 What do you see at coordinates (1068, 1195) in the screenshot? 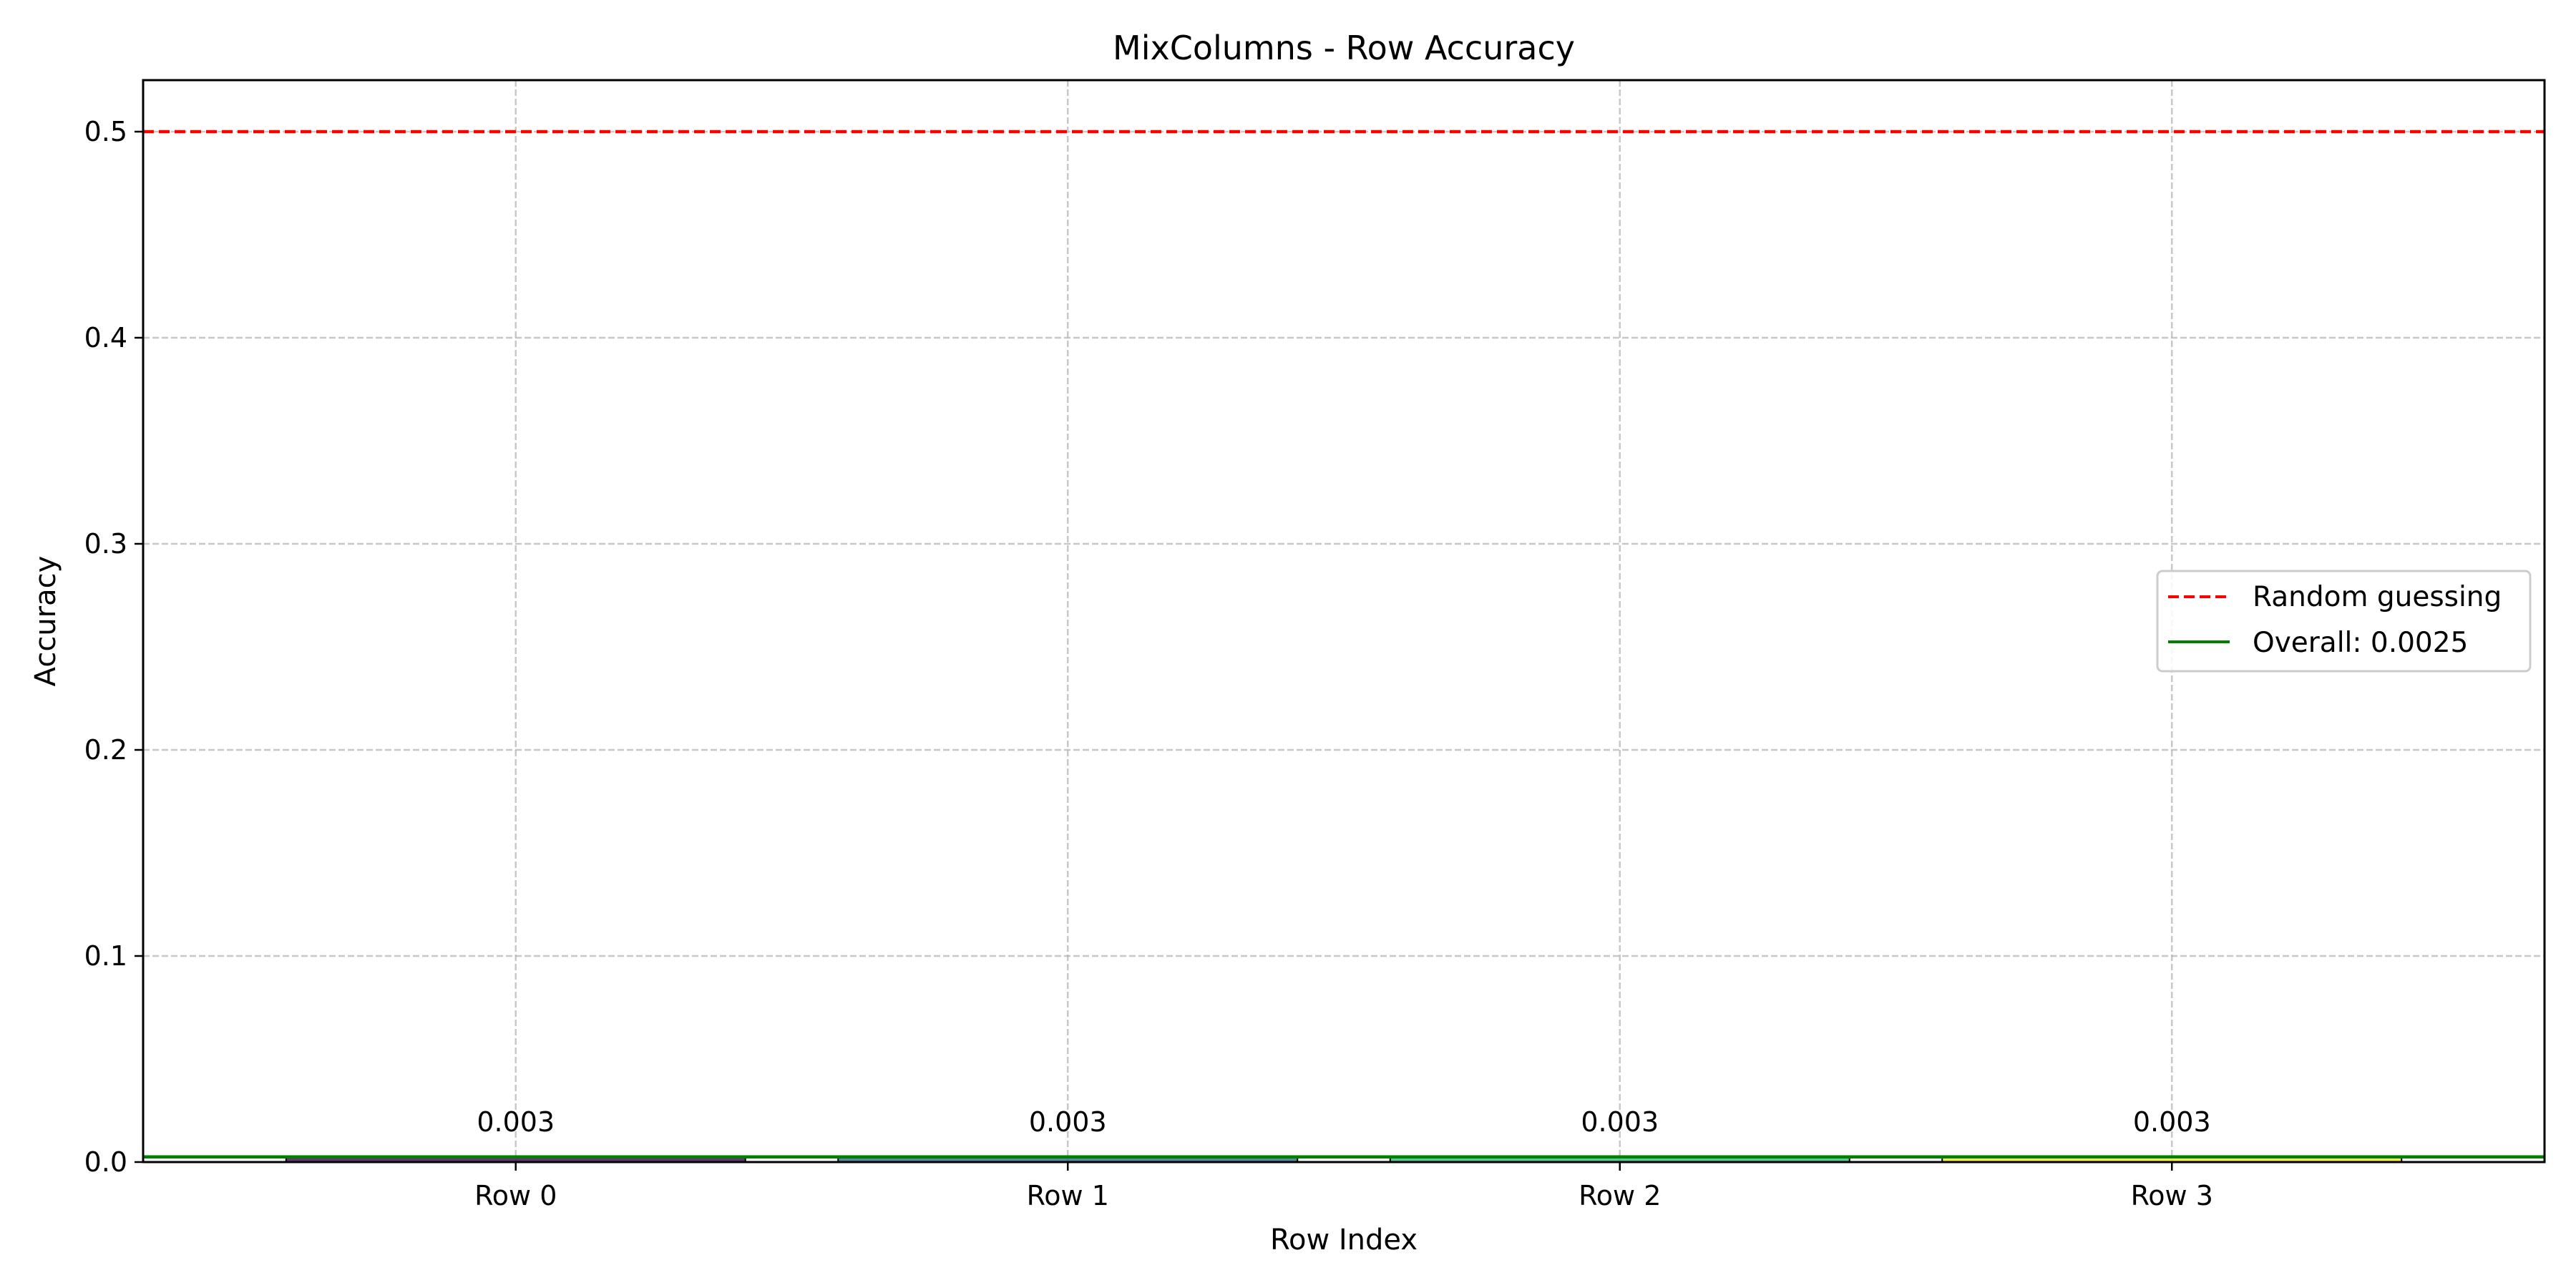
I see `x-tick-label-1: Row 1` at bounding box center [1068, 1195].